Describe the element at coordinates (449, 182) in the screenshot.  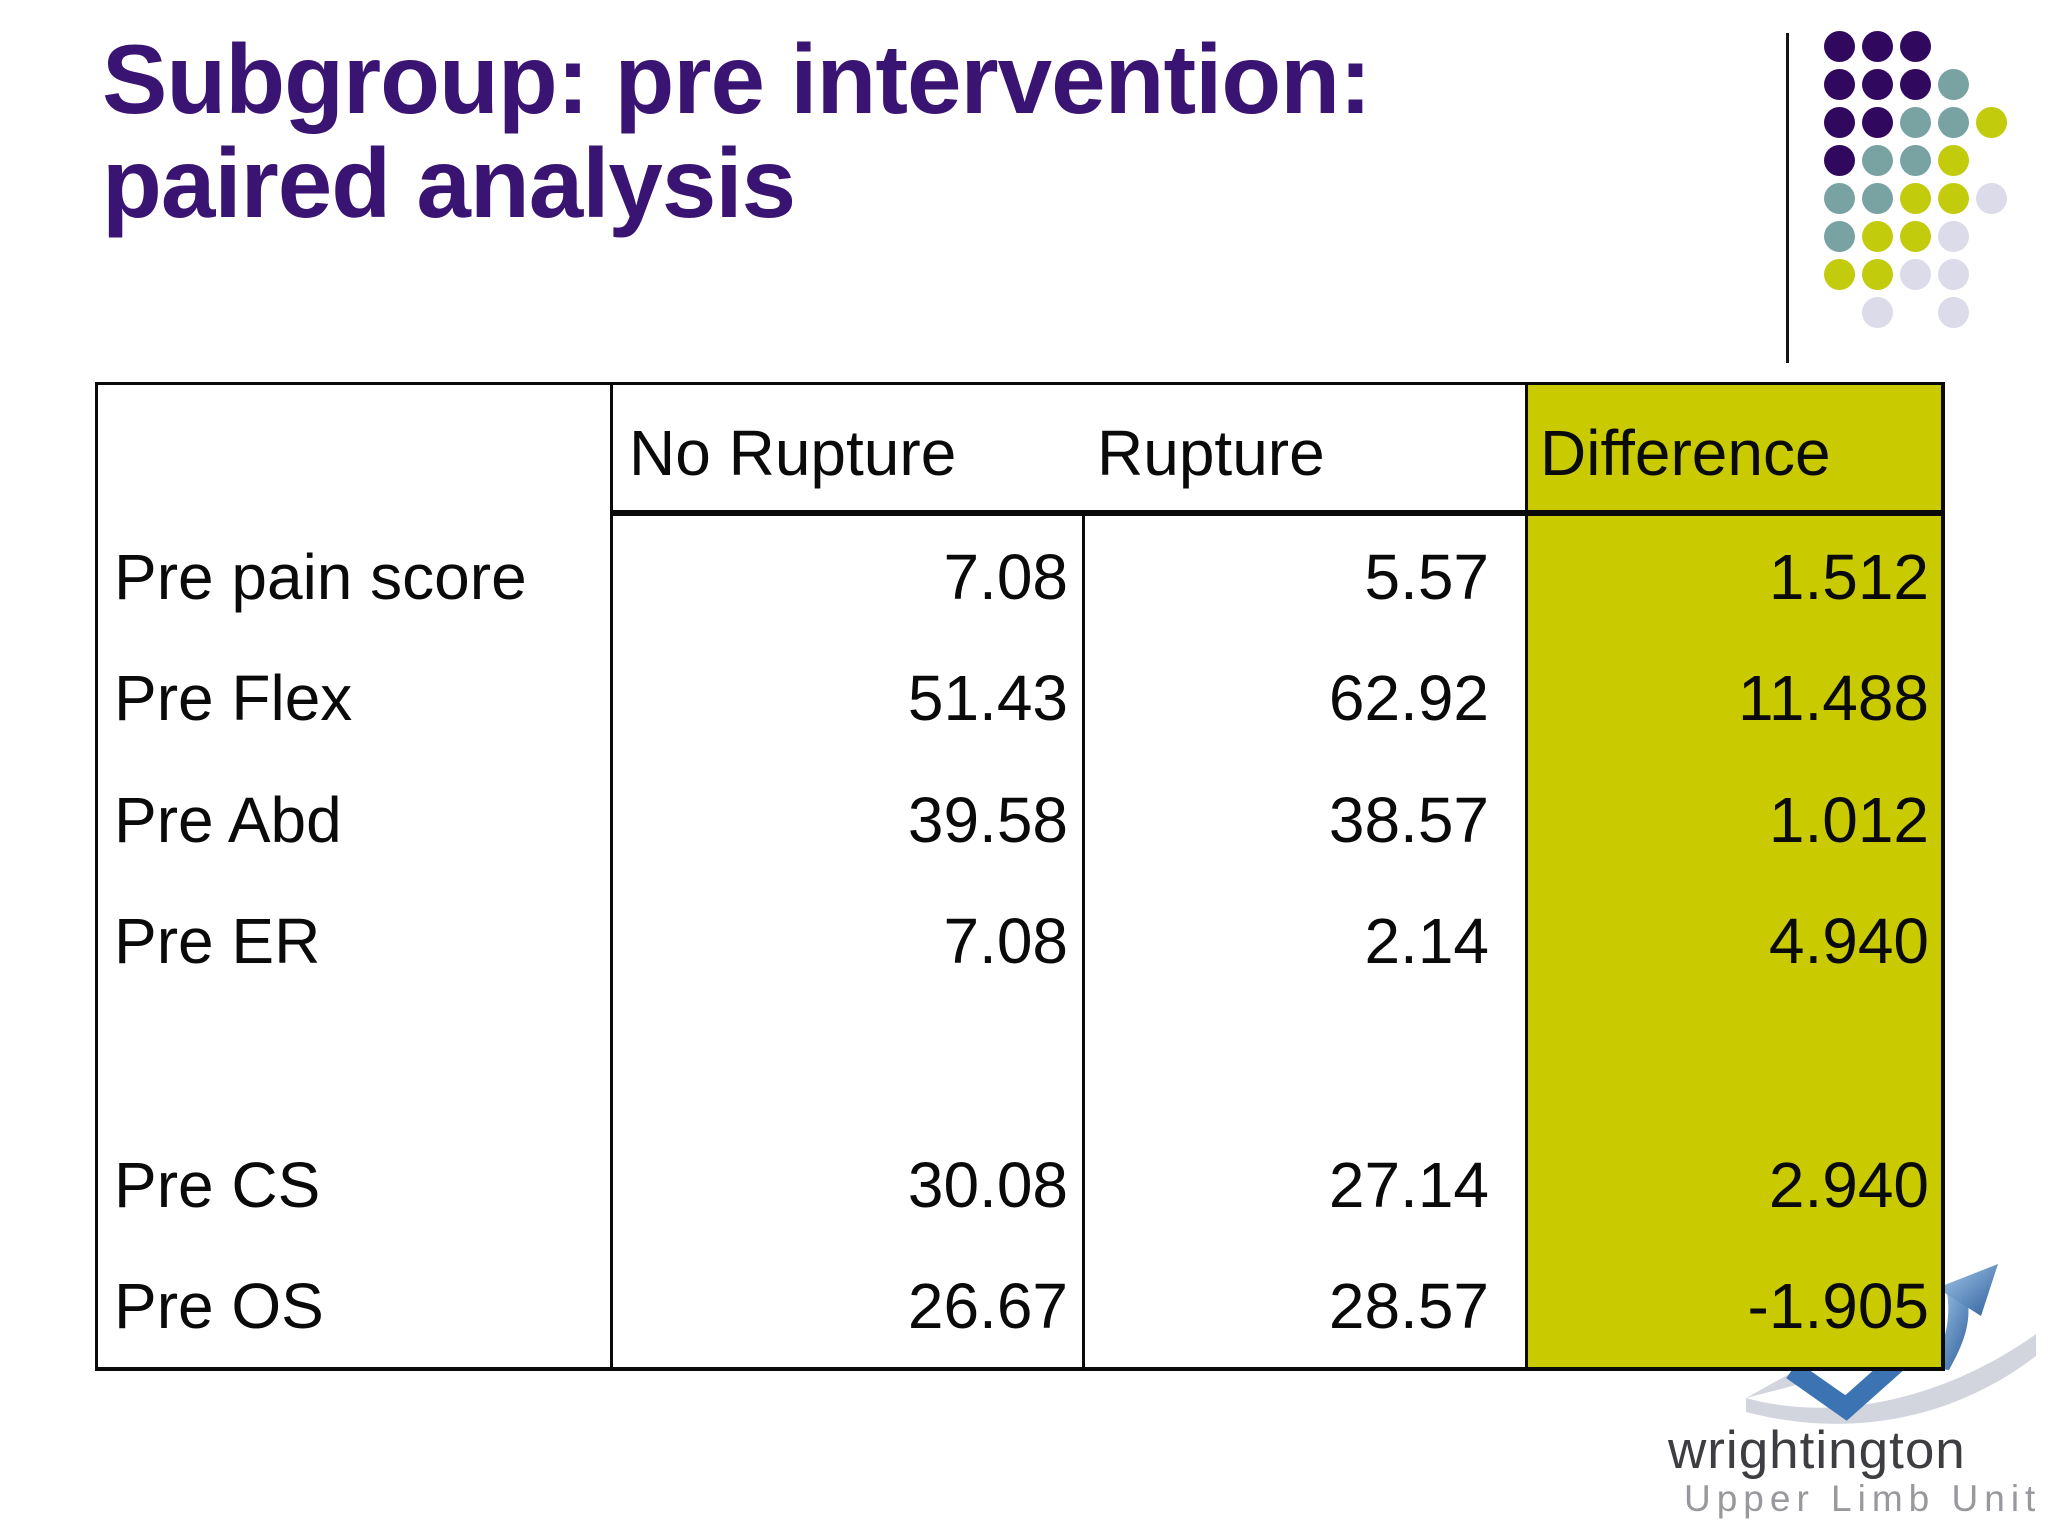
I see `title-line-2: paired analysis` at that location.